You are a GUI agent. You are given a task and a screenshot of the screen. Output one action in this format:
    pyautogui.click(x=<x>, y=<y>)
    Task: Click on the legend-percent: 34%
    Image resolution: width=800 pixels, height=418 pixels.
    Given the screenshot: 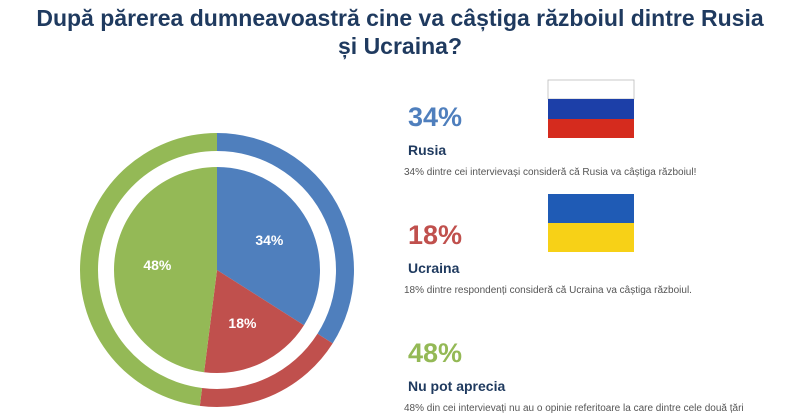 What is the action you would take?
    pyautogui.click(x=435, y=117)
    